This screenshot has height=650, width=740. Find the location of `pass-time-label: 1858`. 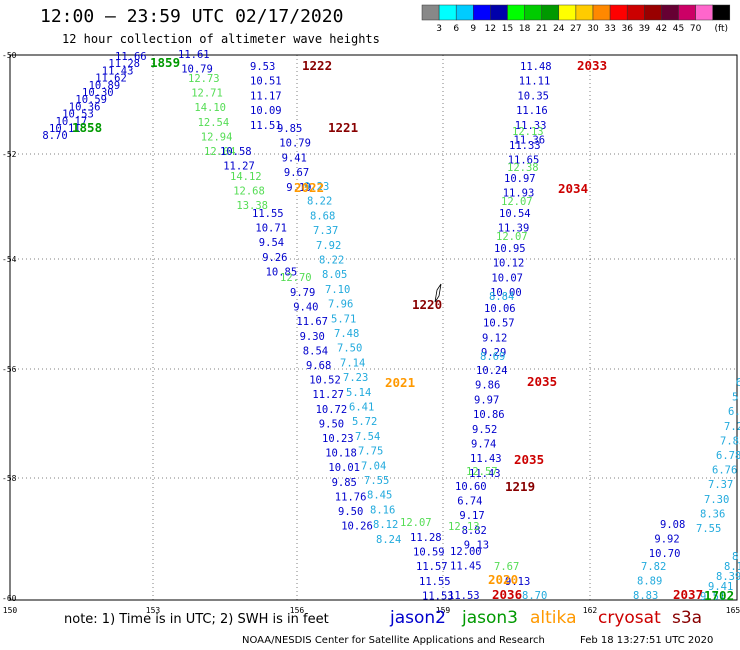

pass-time-label: 1858 is located at coordinates (87, 127).